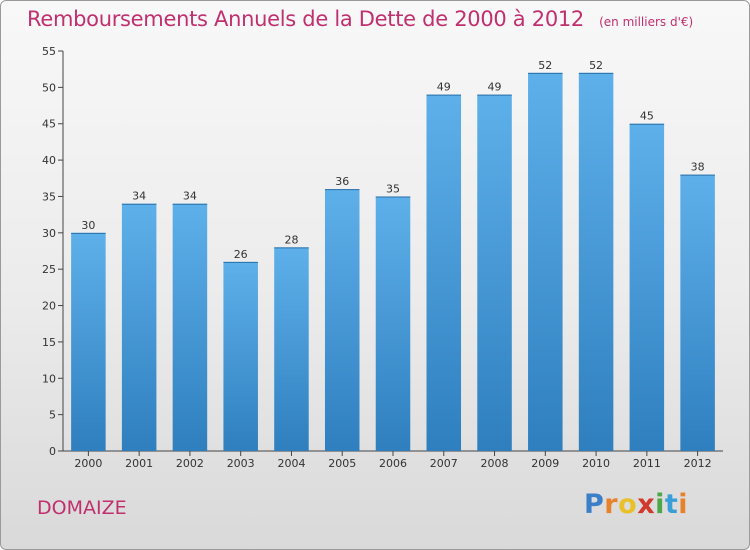 The height and width of the screenshot is (550, 750). I want to click on chart-unit-label: (en milliers d'€), so click(646, 22).